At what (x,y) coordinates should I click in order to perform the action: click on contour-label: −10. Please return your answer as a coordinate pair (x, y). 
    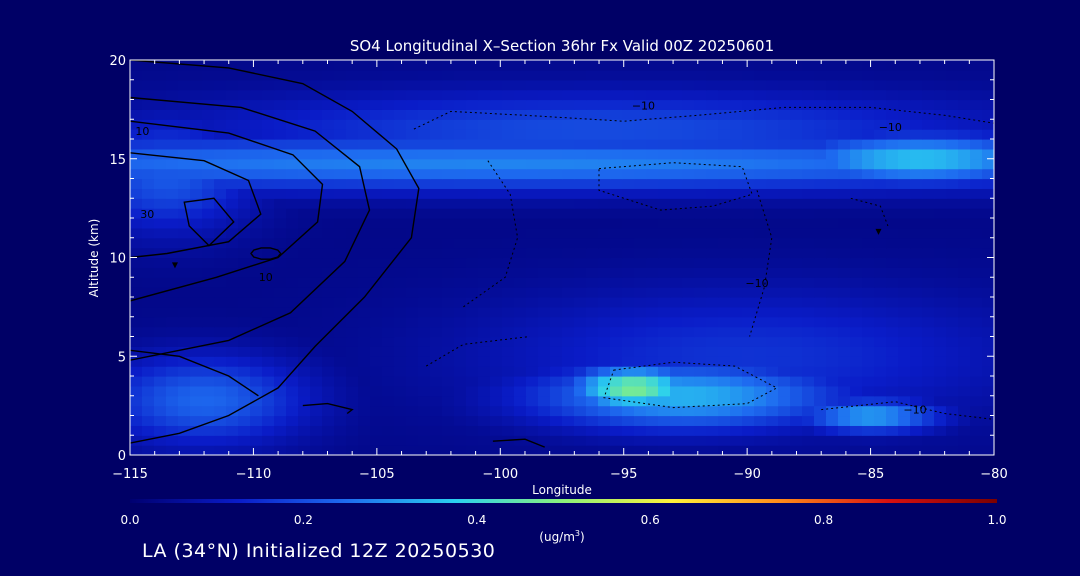
    Looking at the image, I should click on (914, 410).